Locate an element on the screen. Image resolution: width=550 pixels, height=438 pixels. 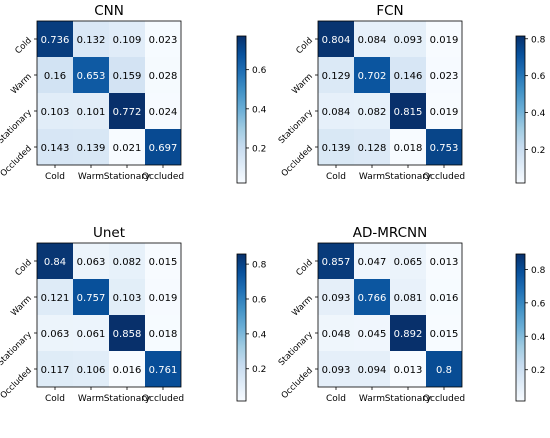
cell-value-label: 0.081 is located at coordinates (408, 298).